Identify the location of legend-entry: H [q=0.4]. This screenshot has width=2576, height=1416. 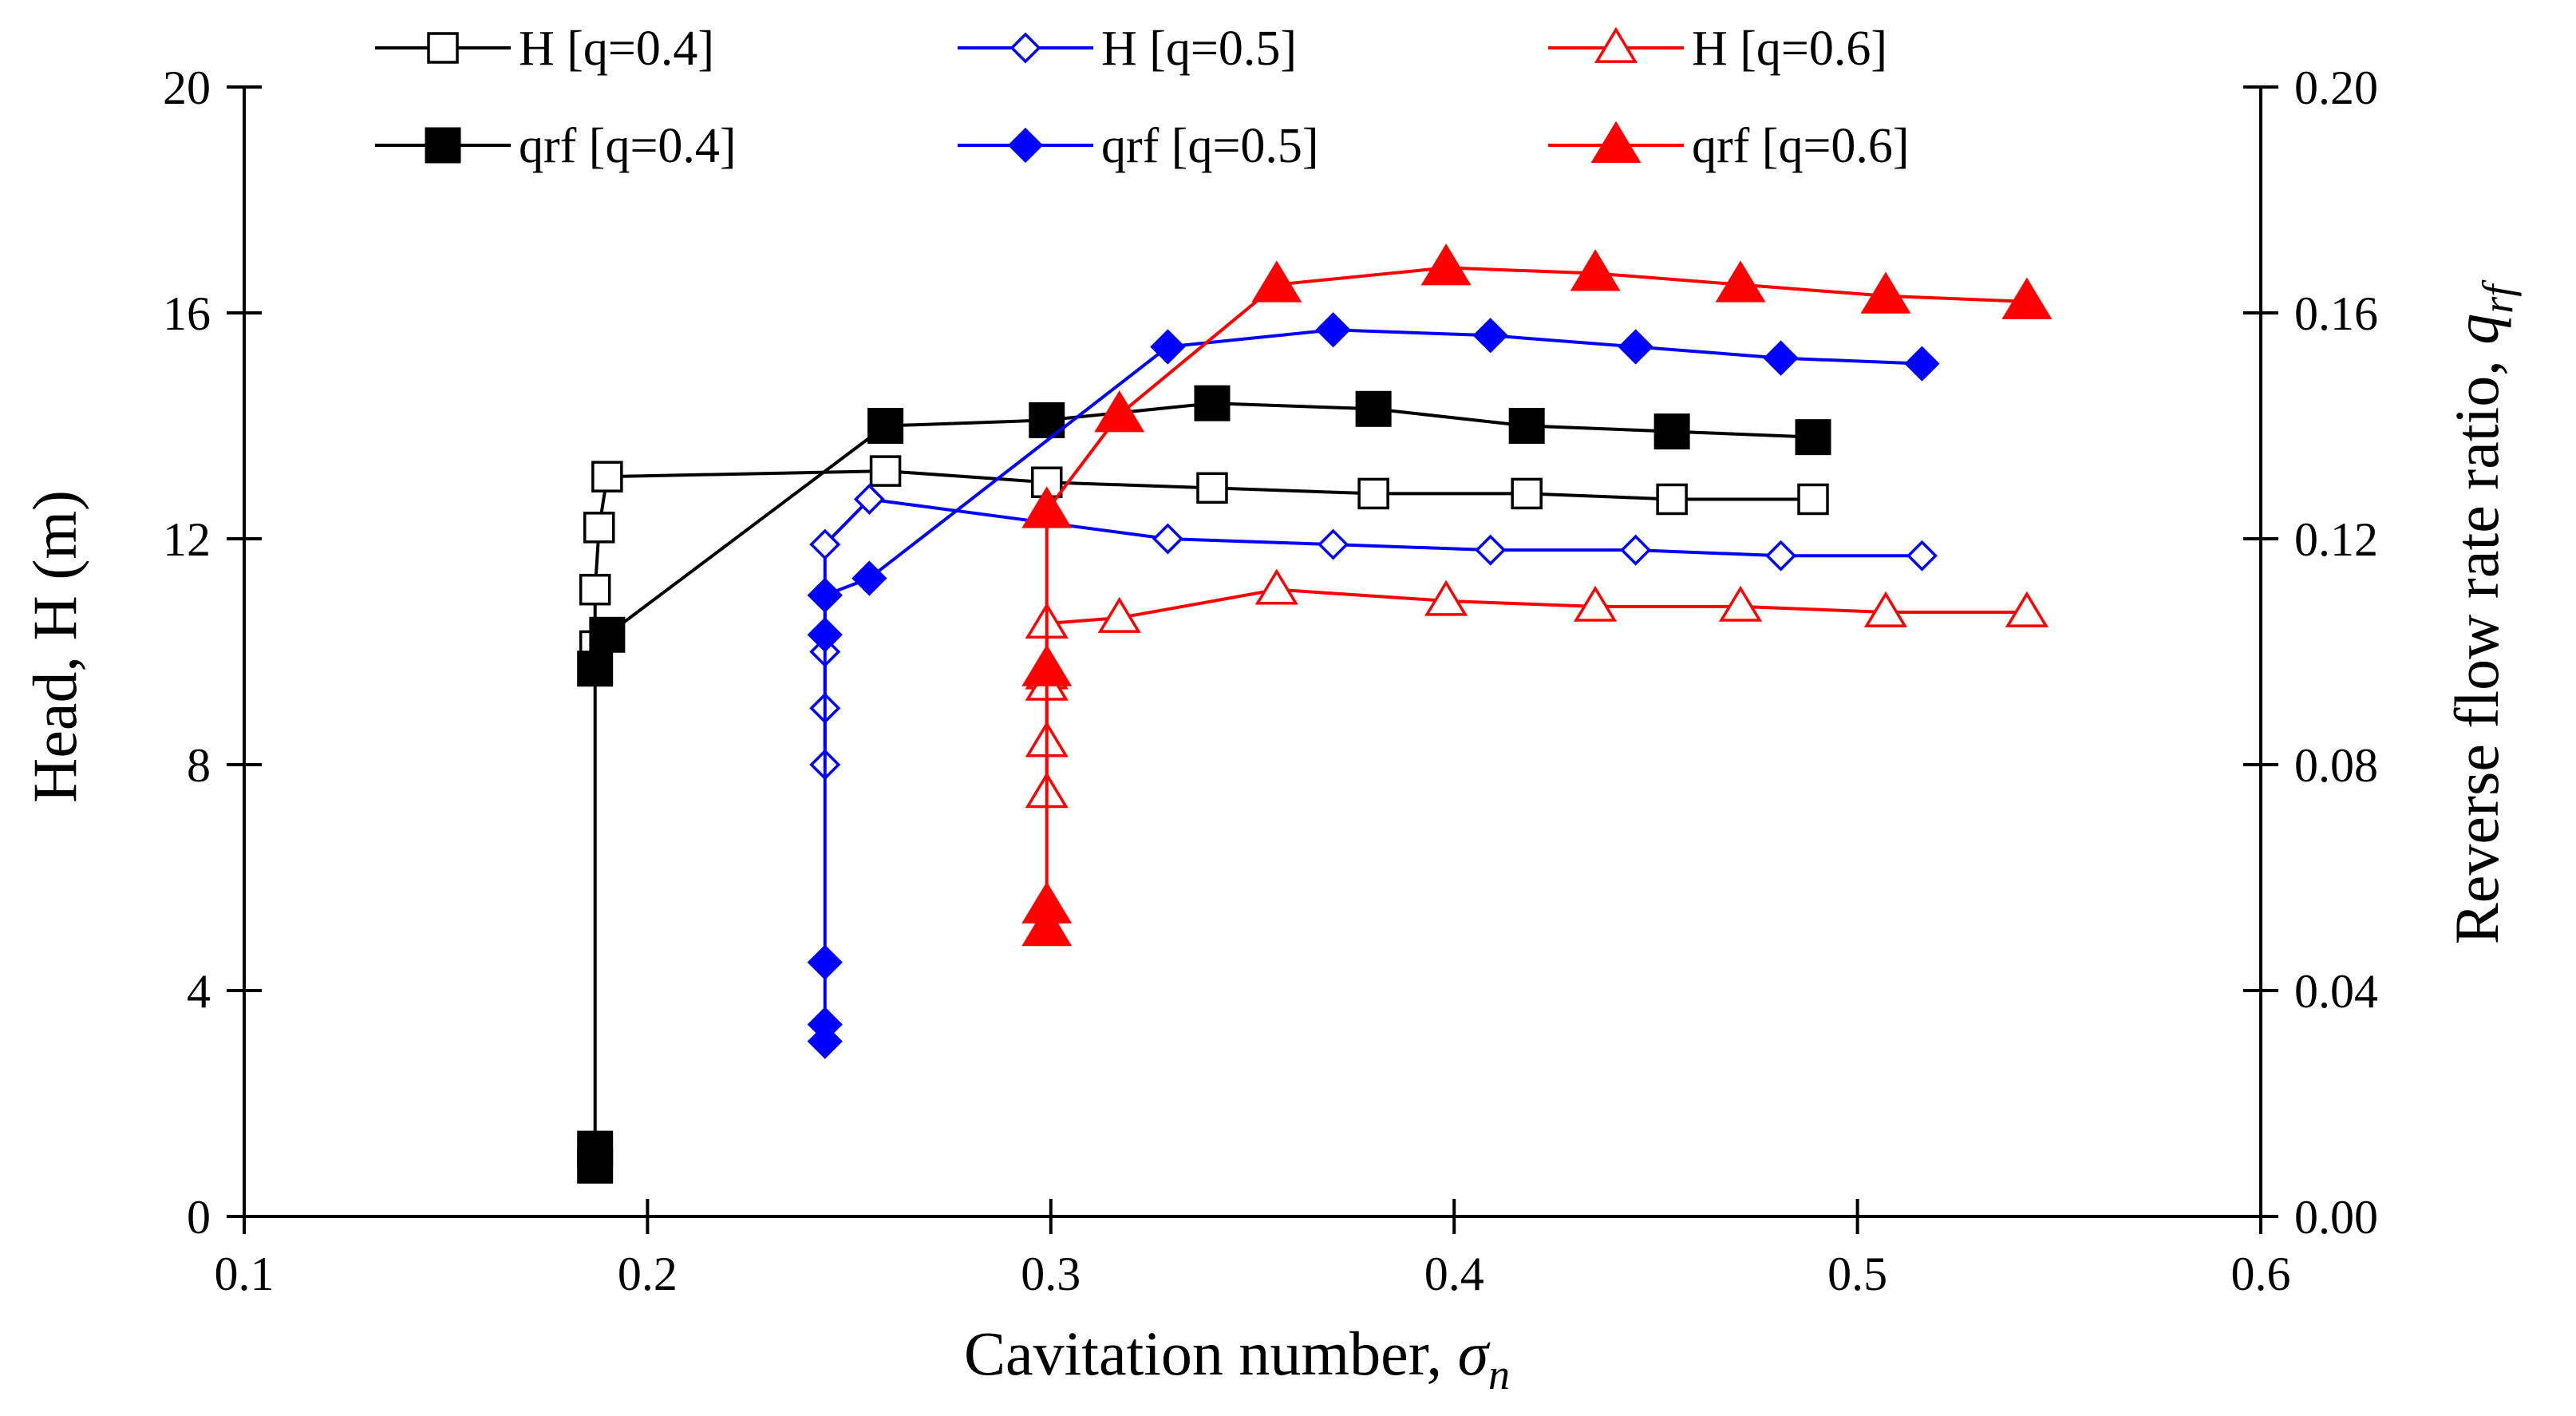
(544, 49).